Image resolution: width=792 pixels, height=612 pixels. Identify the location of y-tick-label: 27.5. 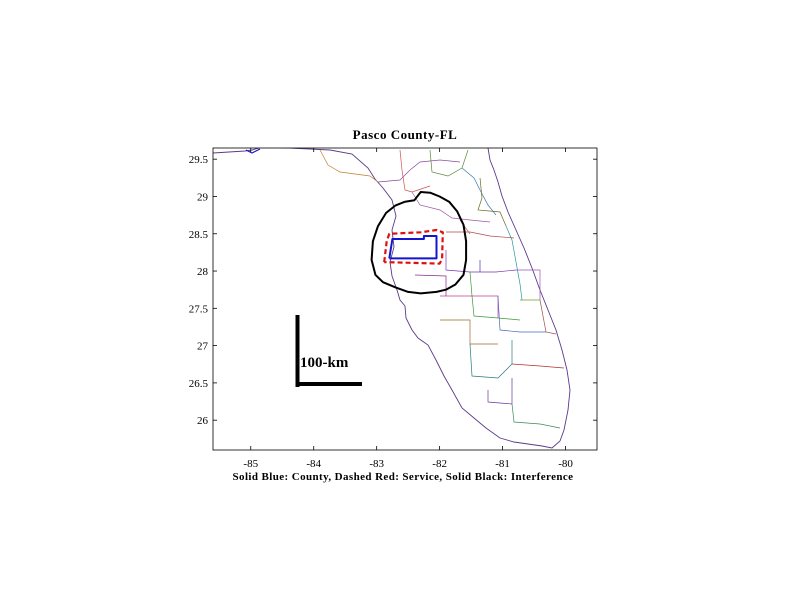
(199, 309).